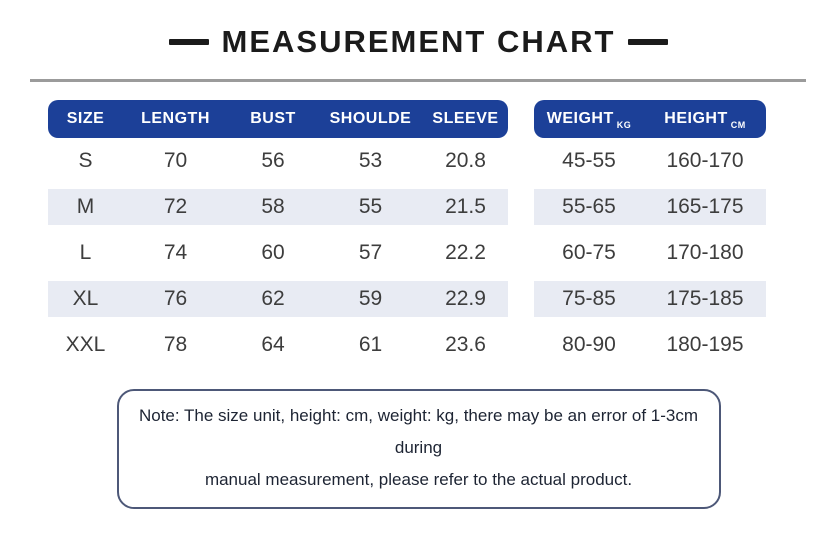  I want to click on table-cell: 22.2, so click(465, 252).